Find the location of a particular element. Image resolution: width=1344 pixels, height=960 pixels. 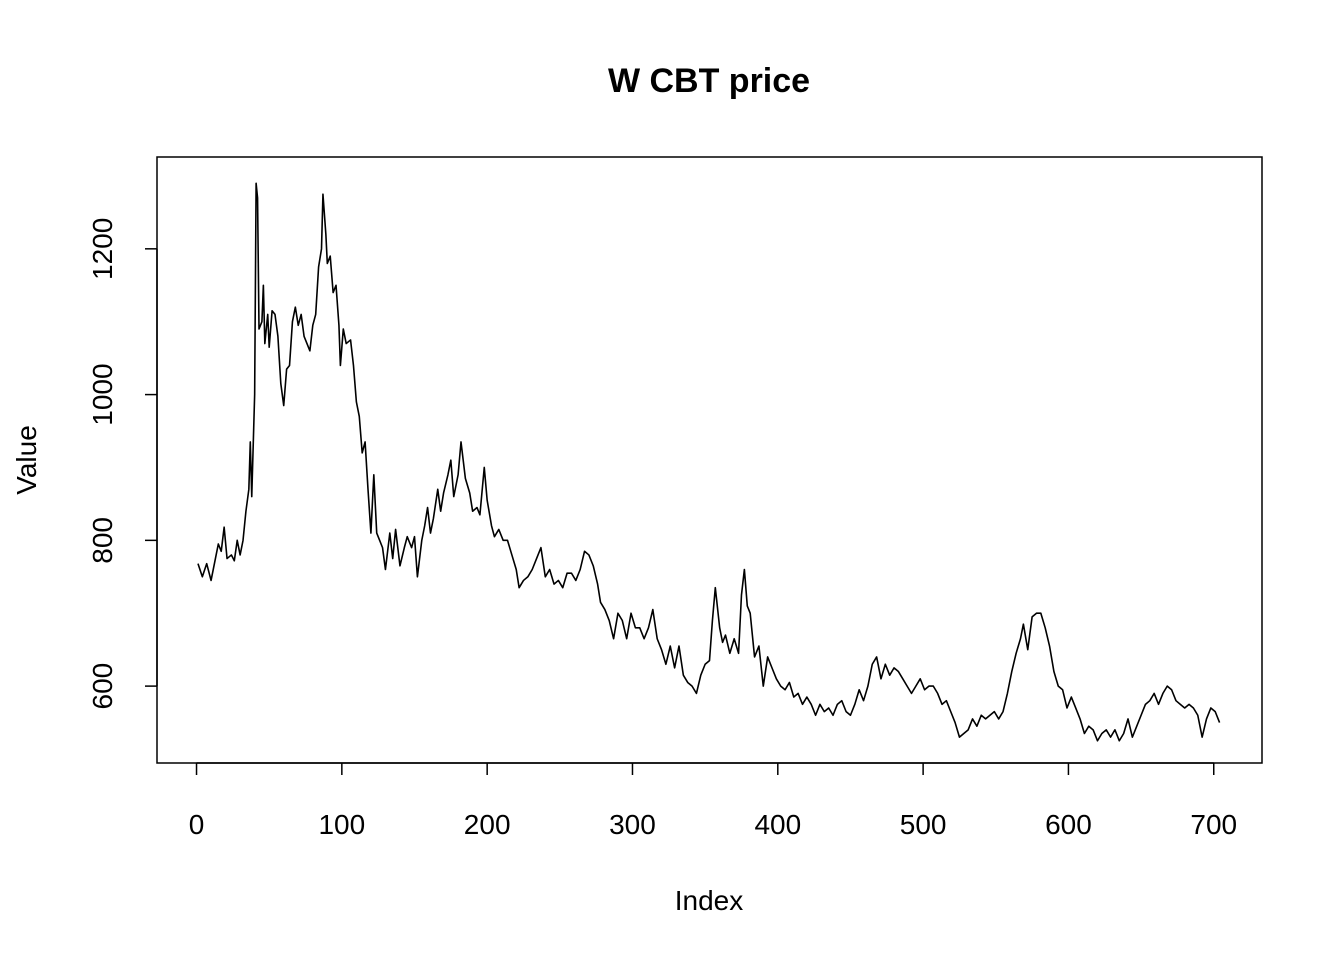

x-tick-label: 600 is located at coordinates (1068, 824).